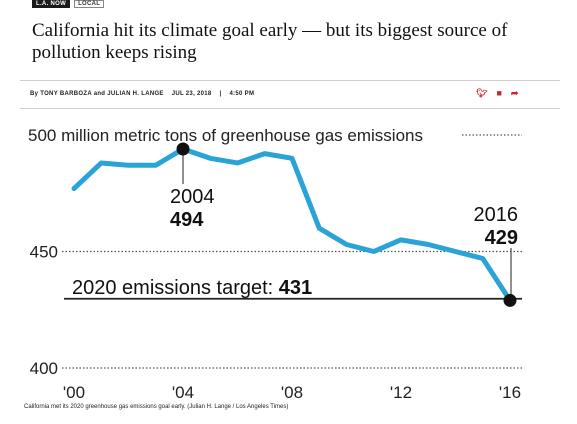  I want to click on twitter-icon: 🐦︎, so click(482, 93).